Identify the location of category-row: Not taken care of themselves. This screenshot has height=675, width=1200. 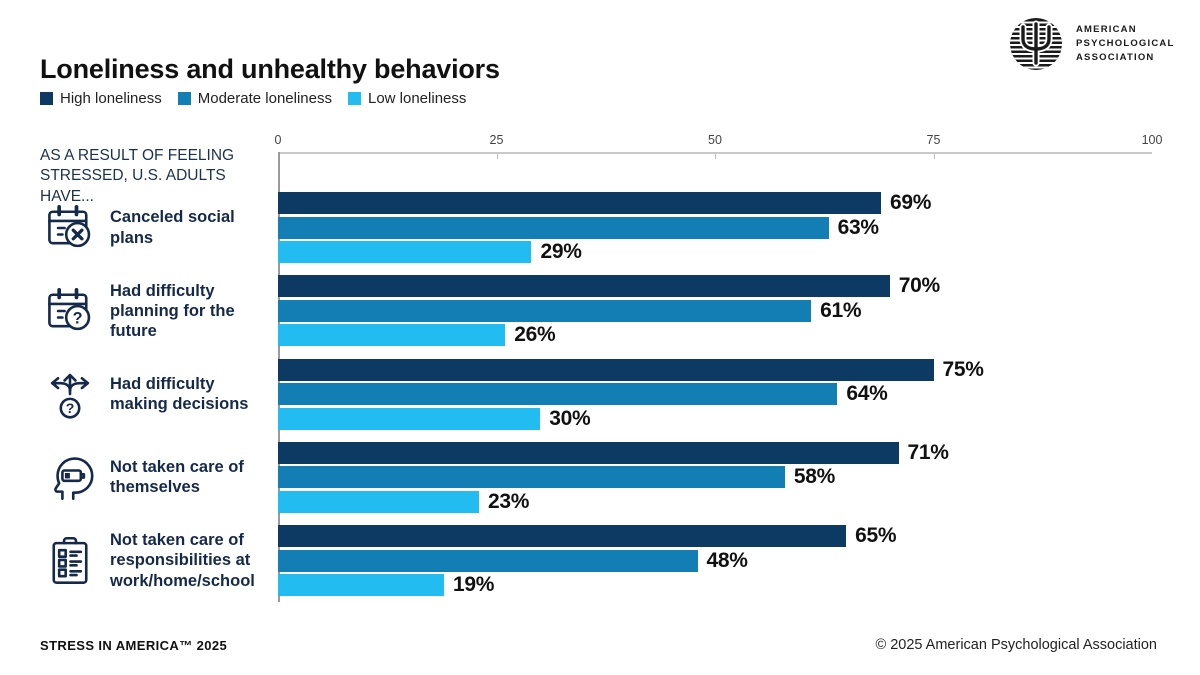
(154, 477).